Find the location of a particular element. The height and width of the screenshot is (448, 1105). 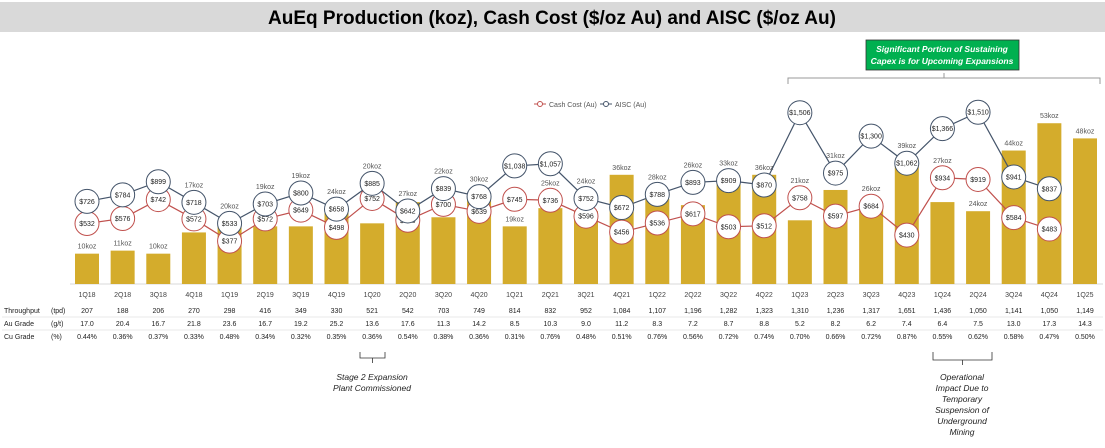

bar-label: 44koz is located at coordinates (1013, 144).